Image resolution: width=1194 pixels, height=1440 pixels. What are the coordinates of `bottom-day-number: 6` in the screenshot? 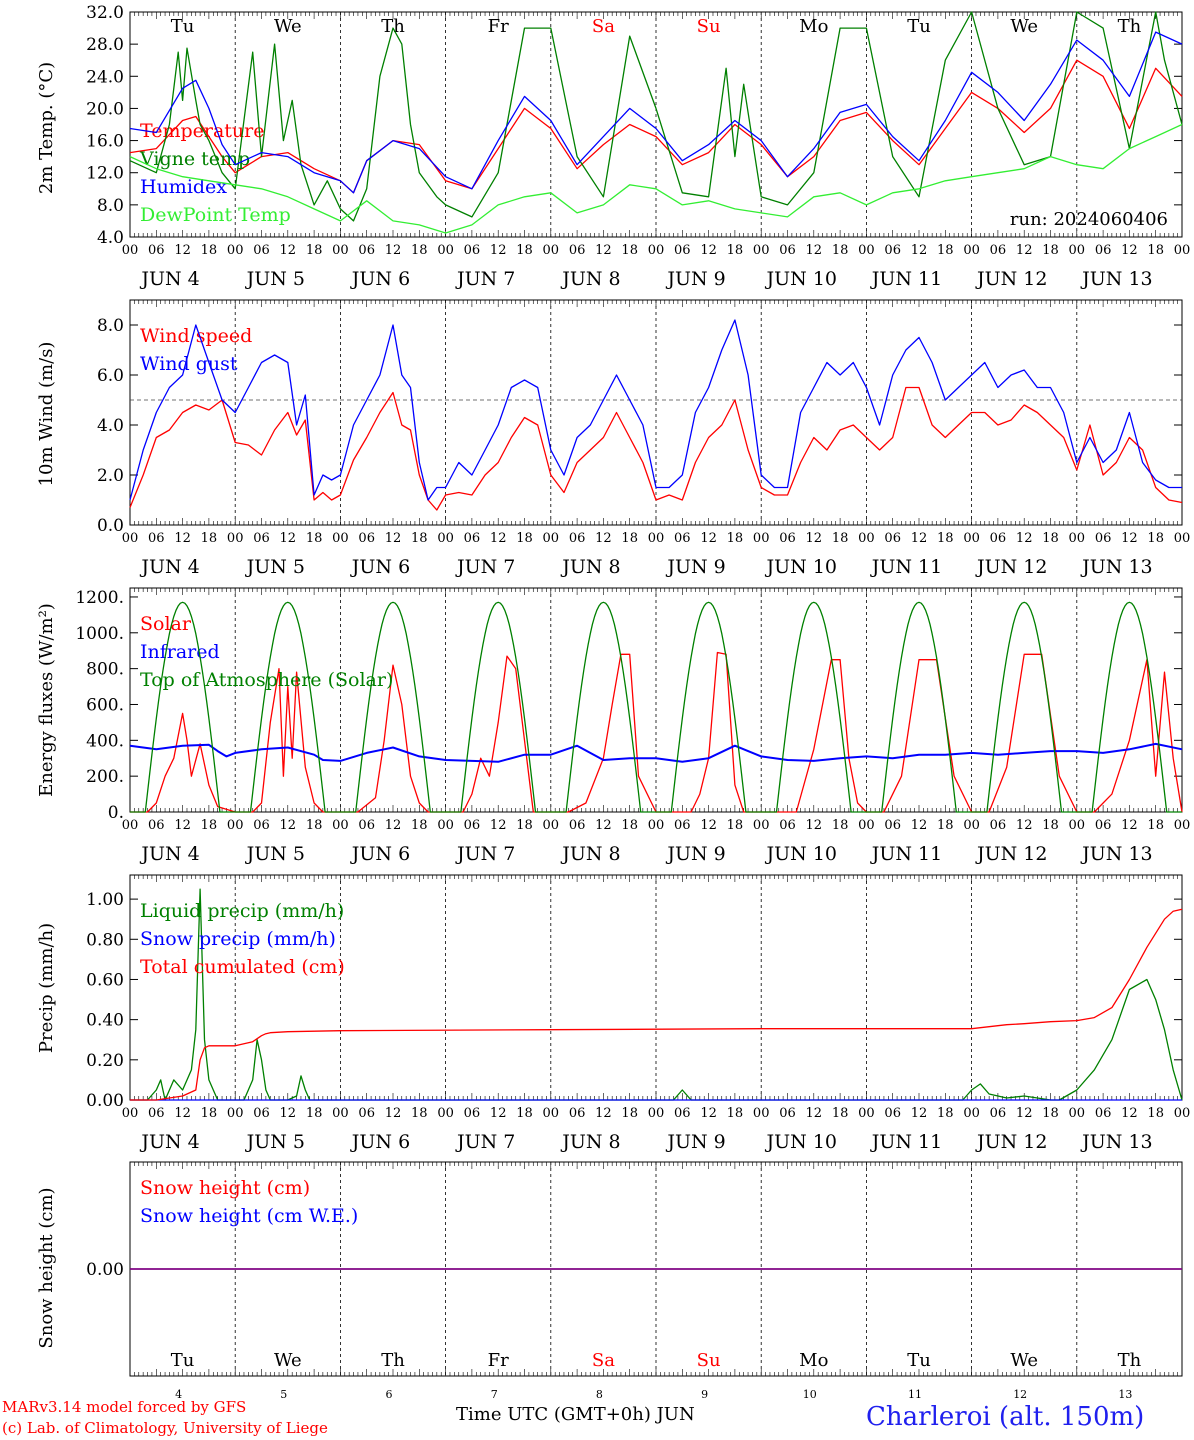 It's located at (389, 1394).